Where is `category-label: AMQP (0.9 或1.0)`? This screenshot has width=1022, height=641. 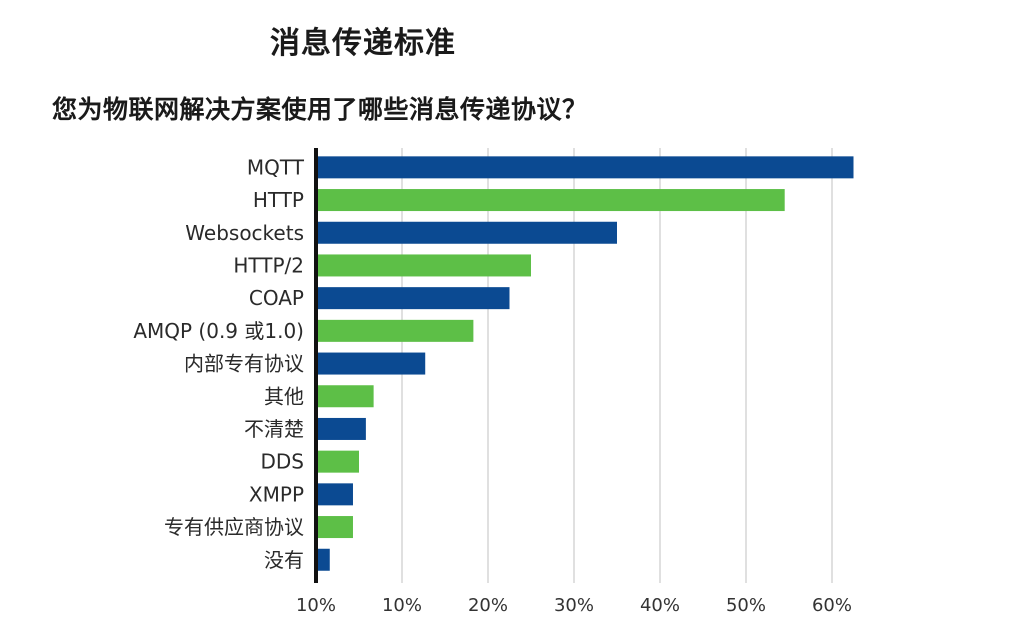 category-label: AMQP (0.9 或1.0) is located at coordinates (218, 331).